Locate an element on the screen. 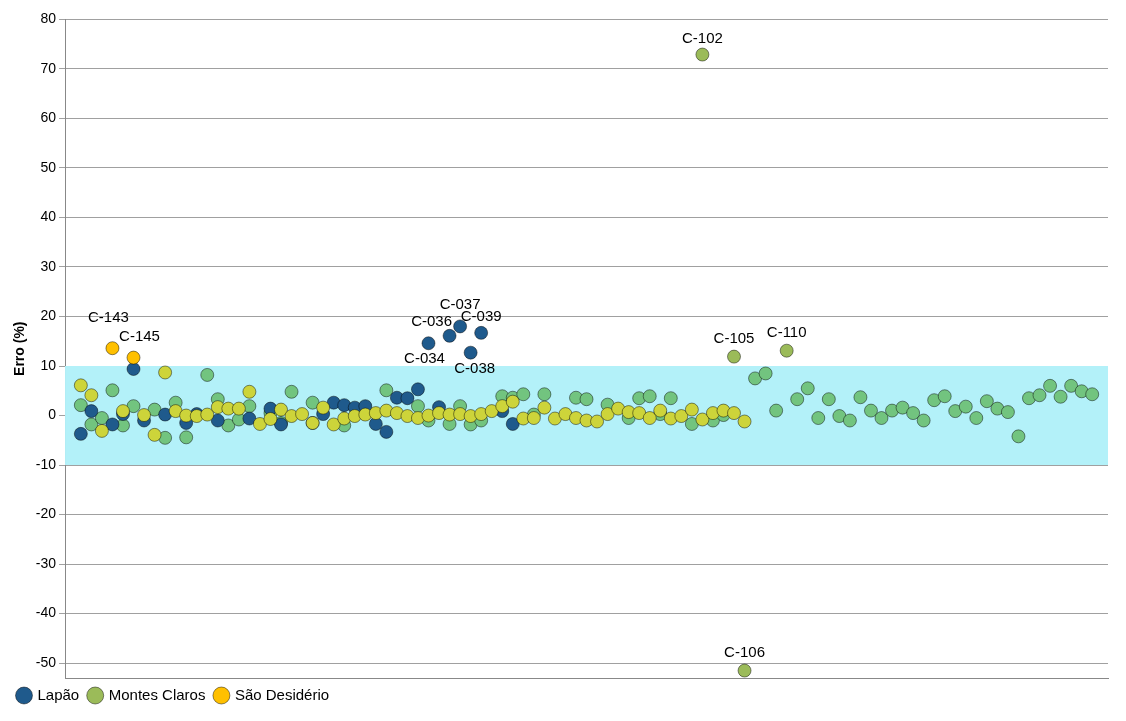 The height and width of the screenshot is (721, 1126). annotation: C-110 is located at coordinates (786, 331).